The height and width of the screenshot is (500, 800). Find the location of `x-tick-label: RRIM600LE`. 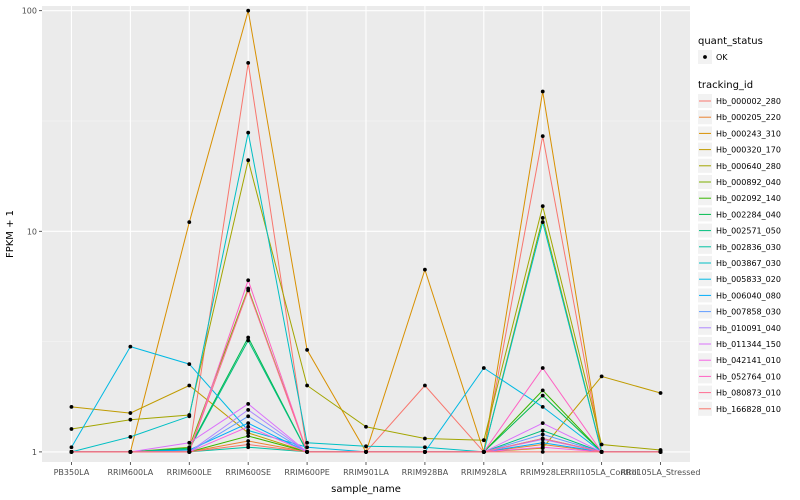

x-tick-label: RRIM600LE is located at coordinates (189, 472).